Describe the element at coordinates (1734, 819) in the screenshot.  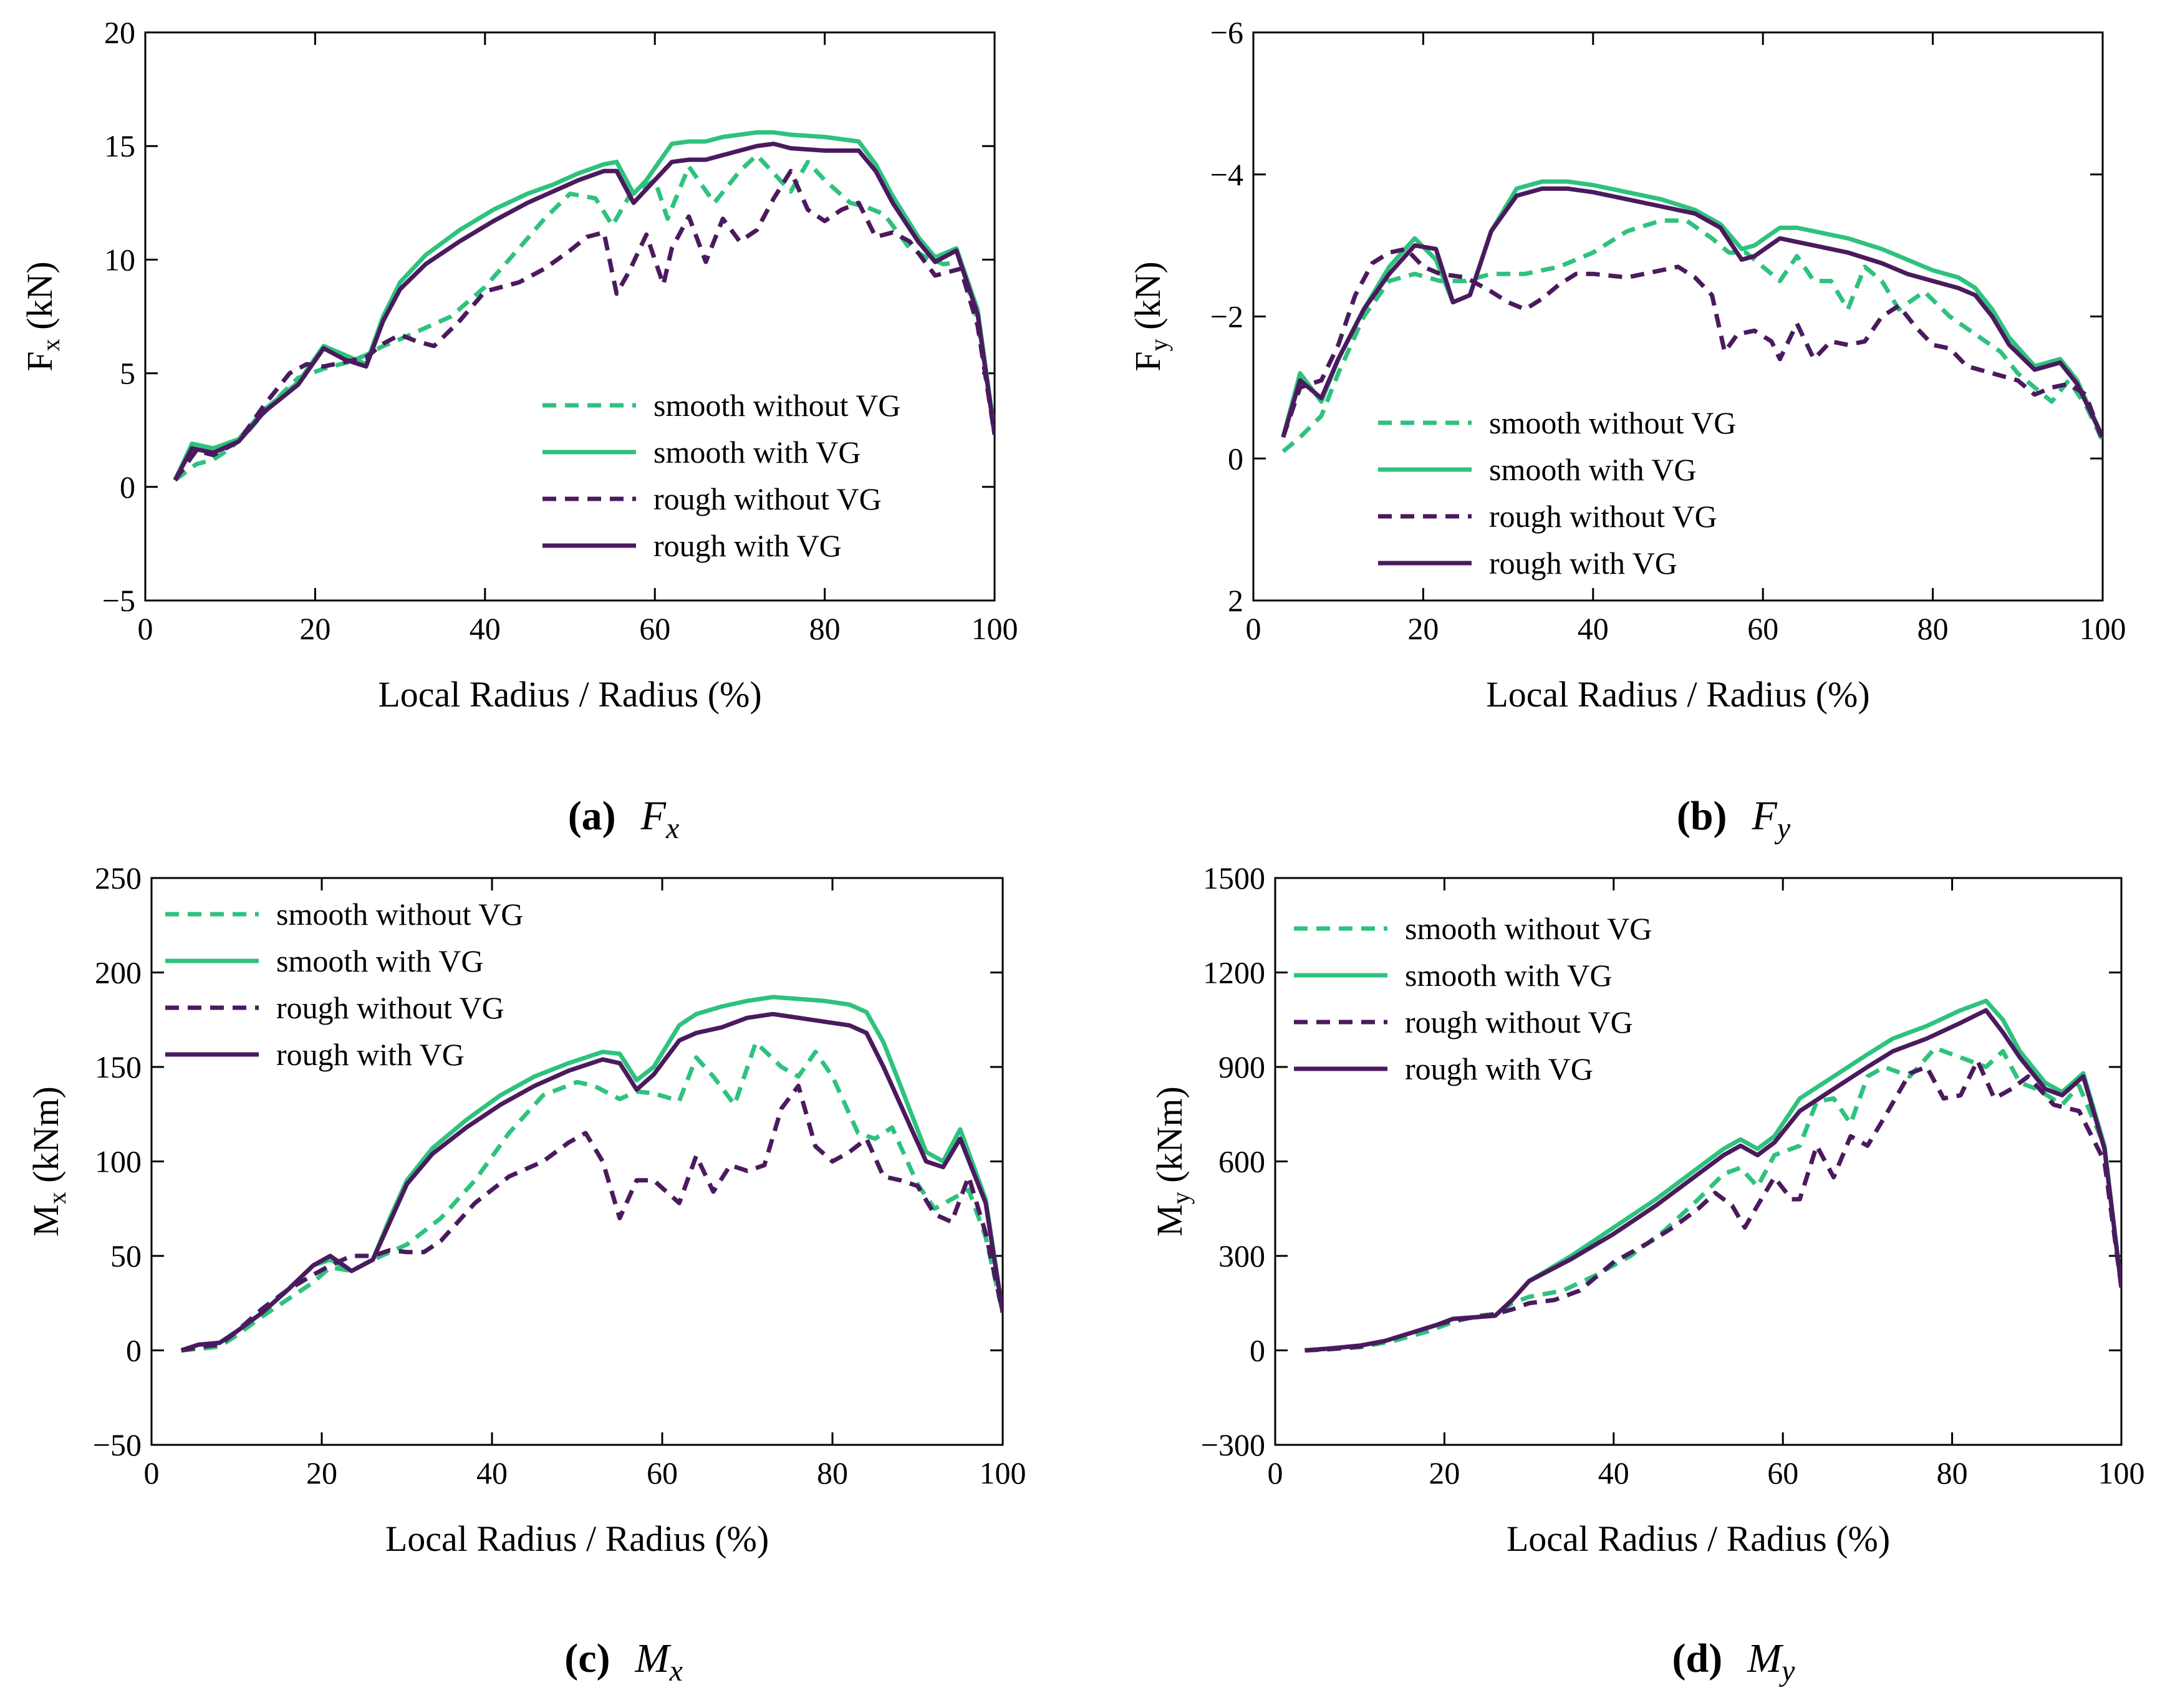
I see `panel-caption: (b) Fy` at that location.